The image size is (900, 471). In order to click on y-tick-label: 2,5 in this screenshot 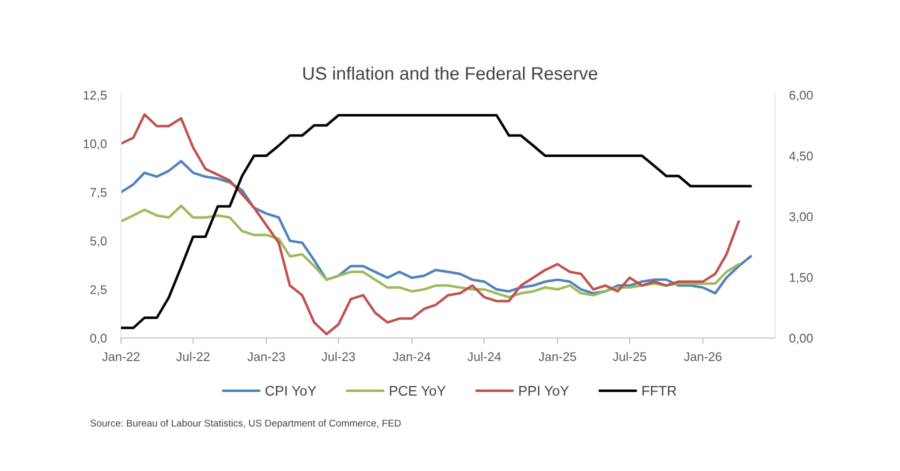, I will do `click(98, 290)`.